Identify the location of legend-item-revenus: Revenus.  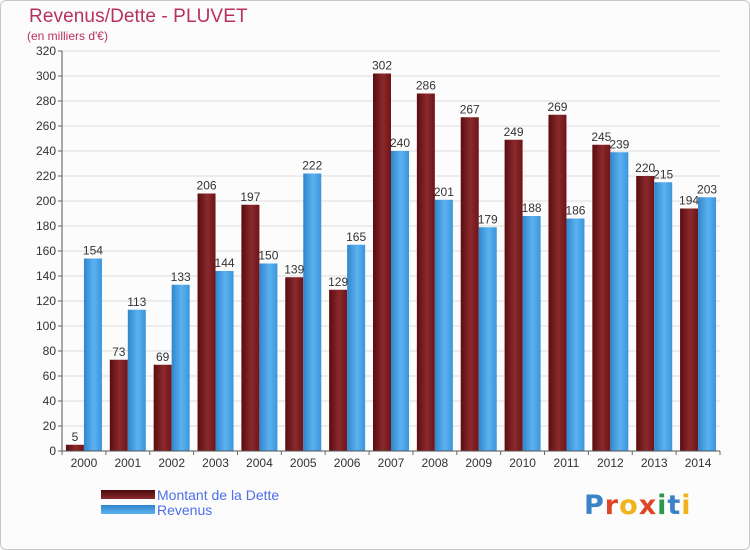
(190, 509).